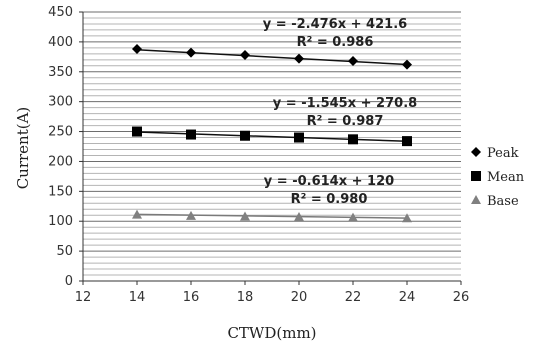  Describe the element at coordinates (271, 333) in the screenshot. I see `x-axis-title: CTWD(mm)` at that location.